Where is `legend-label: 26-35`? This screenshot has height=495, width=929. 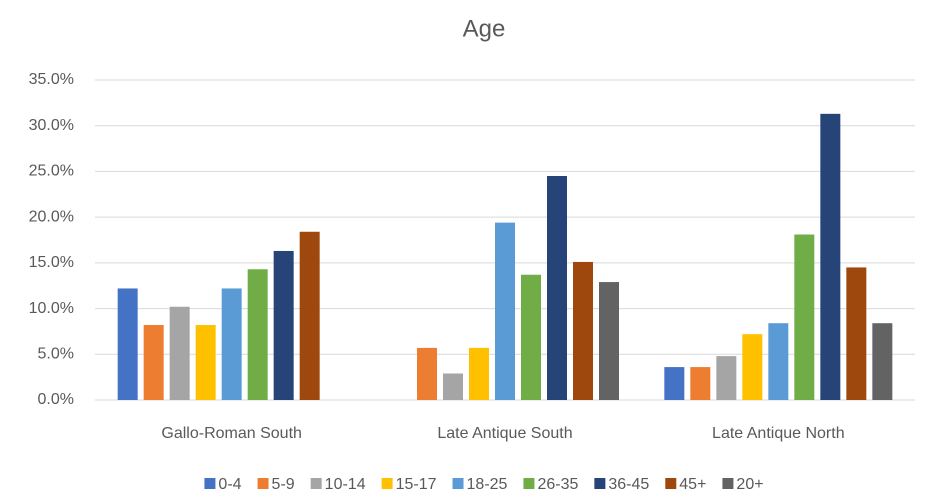
legend-label: 26-35 is located at coordinates (557, 484).